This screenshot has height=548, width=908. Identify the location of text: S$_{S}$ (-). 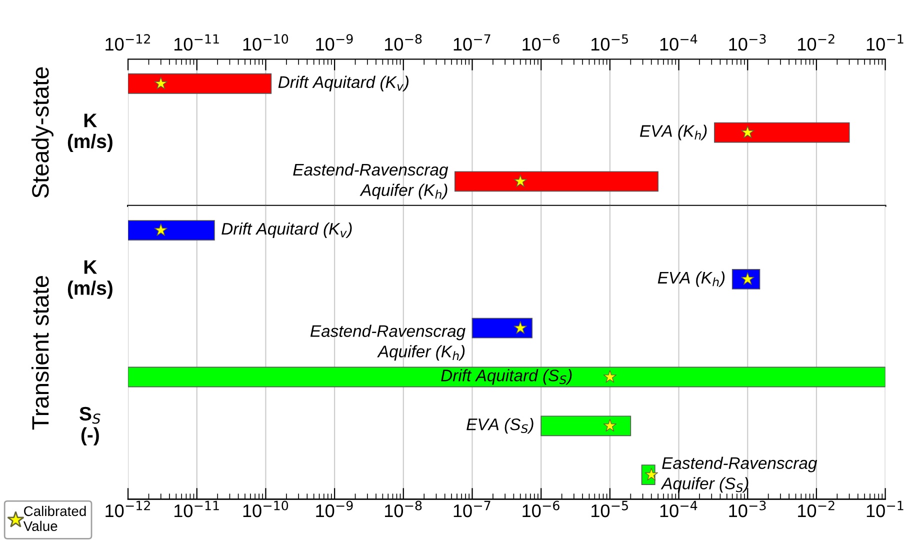
(90, 426).